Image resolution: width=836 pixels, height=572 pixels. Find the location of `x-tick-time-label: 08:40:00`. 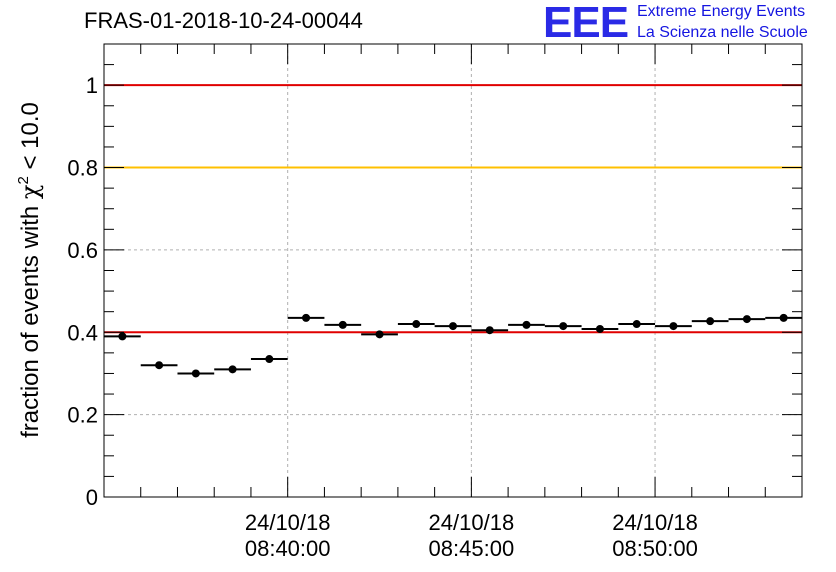

x-tick-time-label: 08:40:00 is located at coordinates (288, 548).